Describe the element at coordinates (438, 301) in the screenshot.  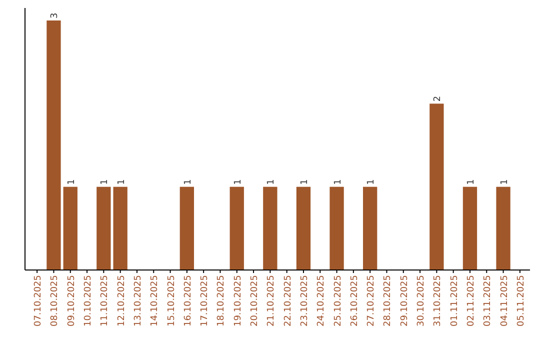
I see `x-tick-label: 31.10.2025` at that location.